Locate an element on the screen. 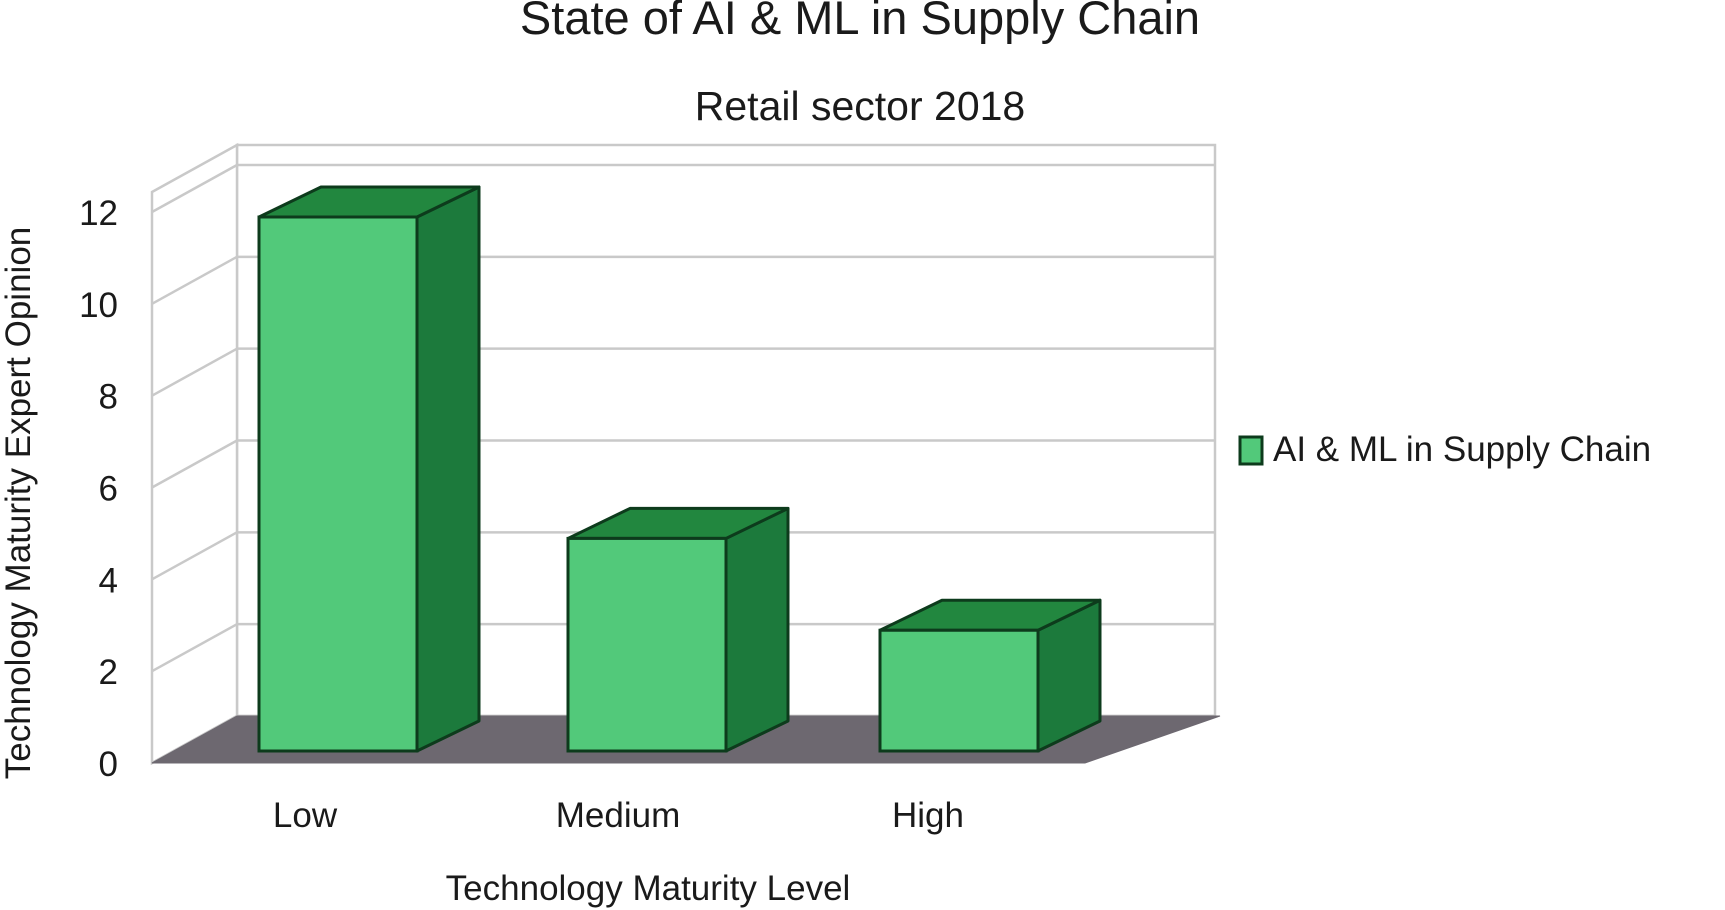  x-axis-label: Technology Maturity Level is located at coordinates (648, 888).